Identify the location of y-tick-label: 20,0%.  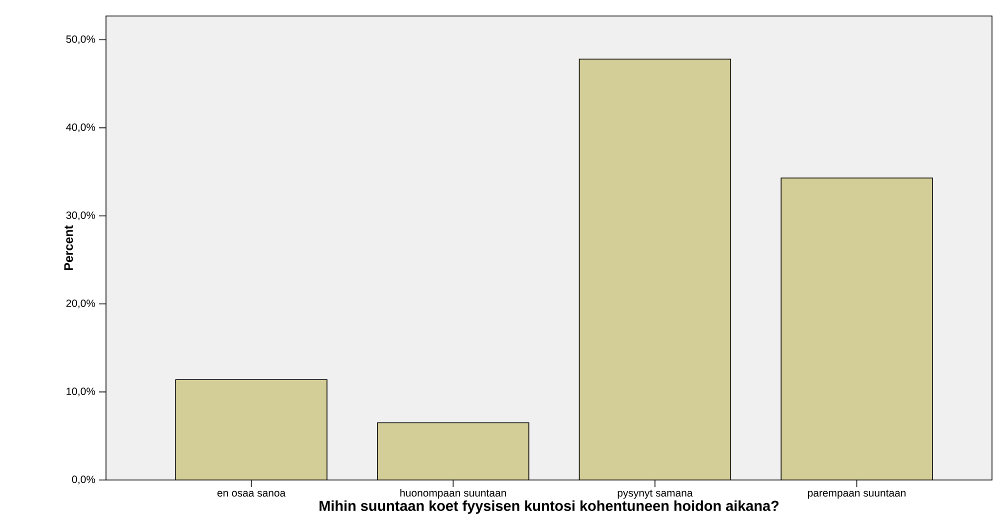
(81, 304).